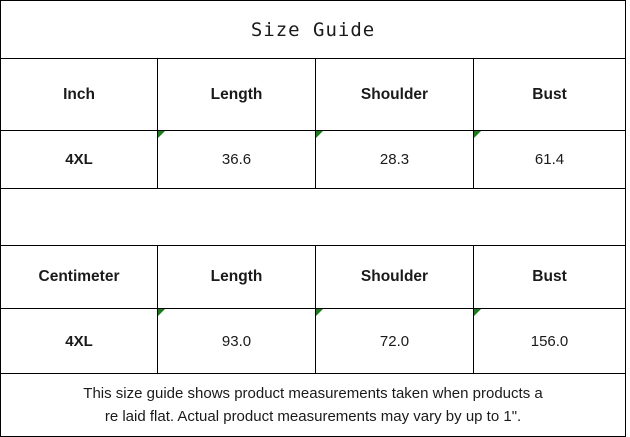 The width and height of the screenshot is (630, 437). What do you see at coordinates (79, 94) in the screenshot?
I see `column-header-unit-inch: Inch` at bounding box center [79, 94].